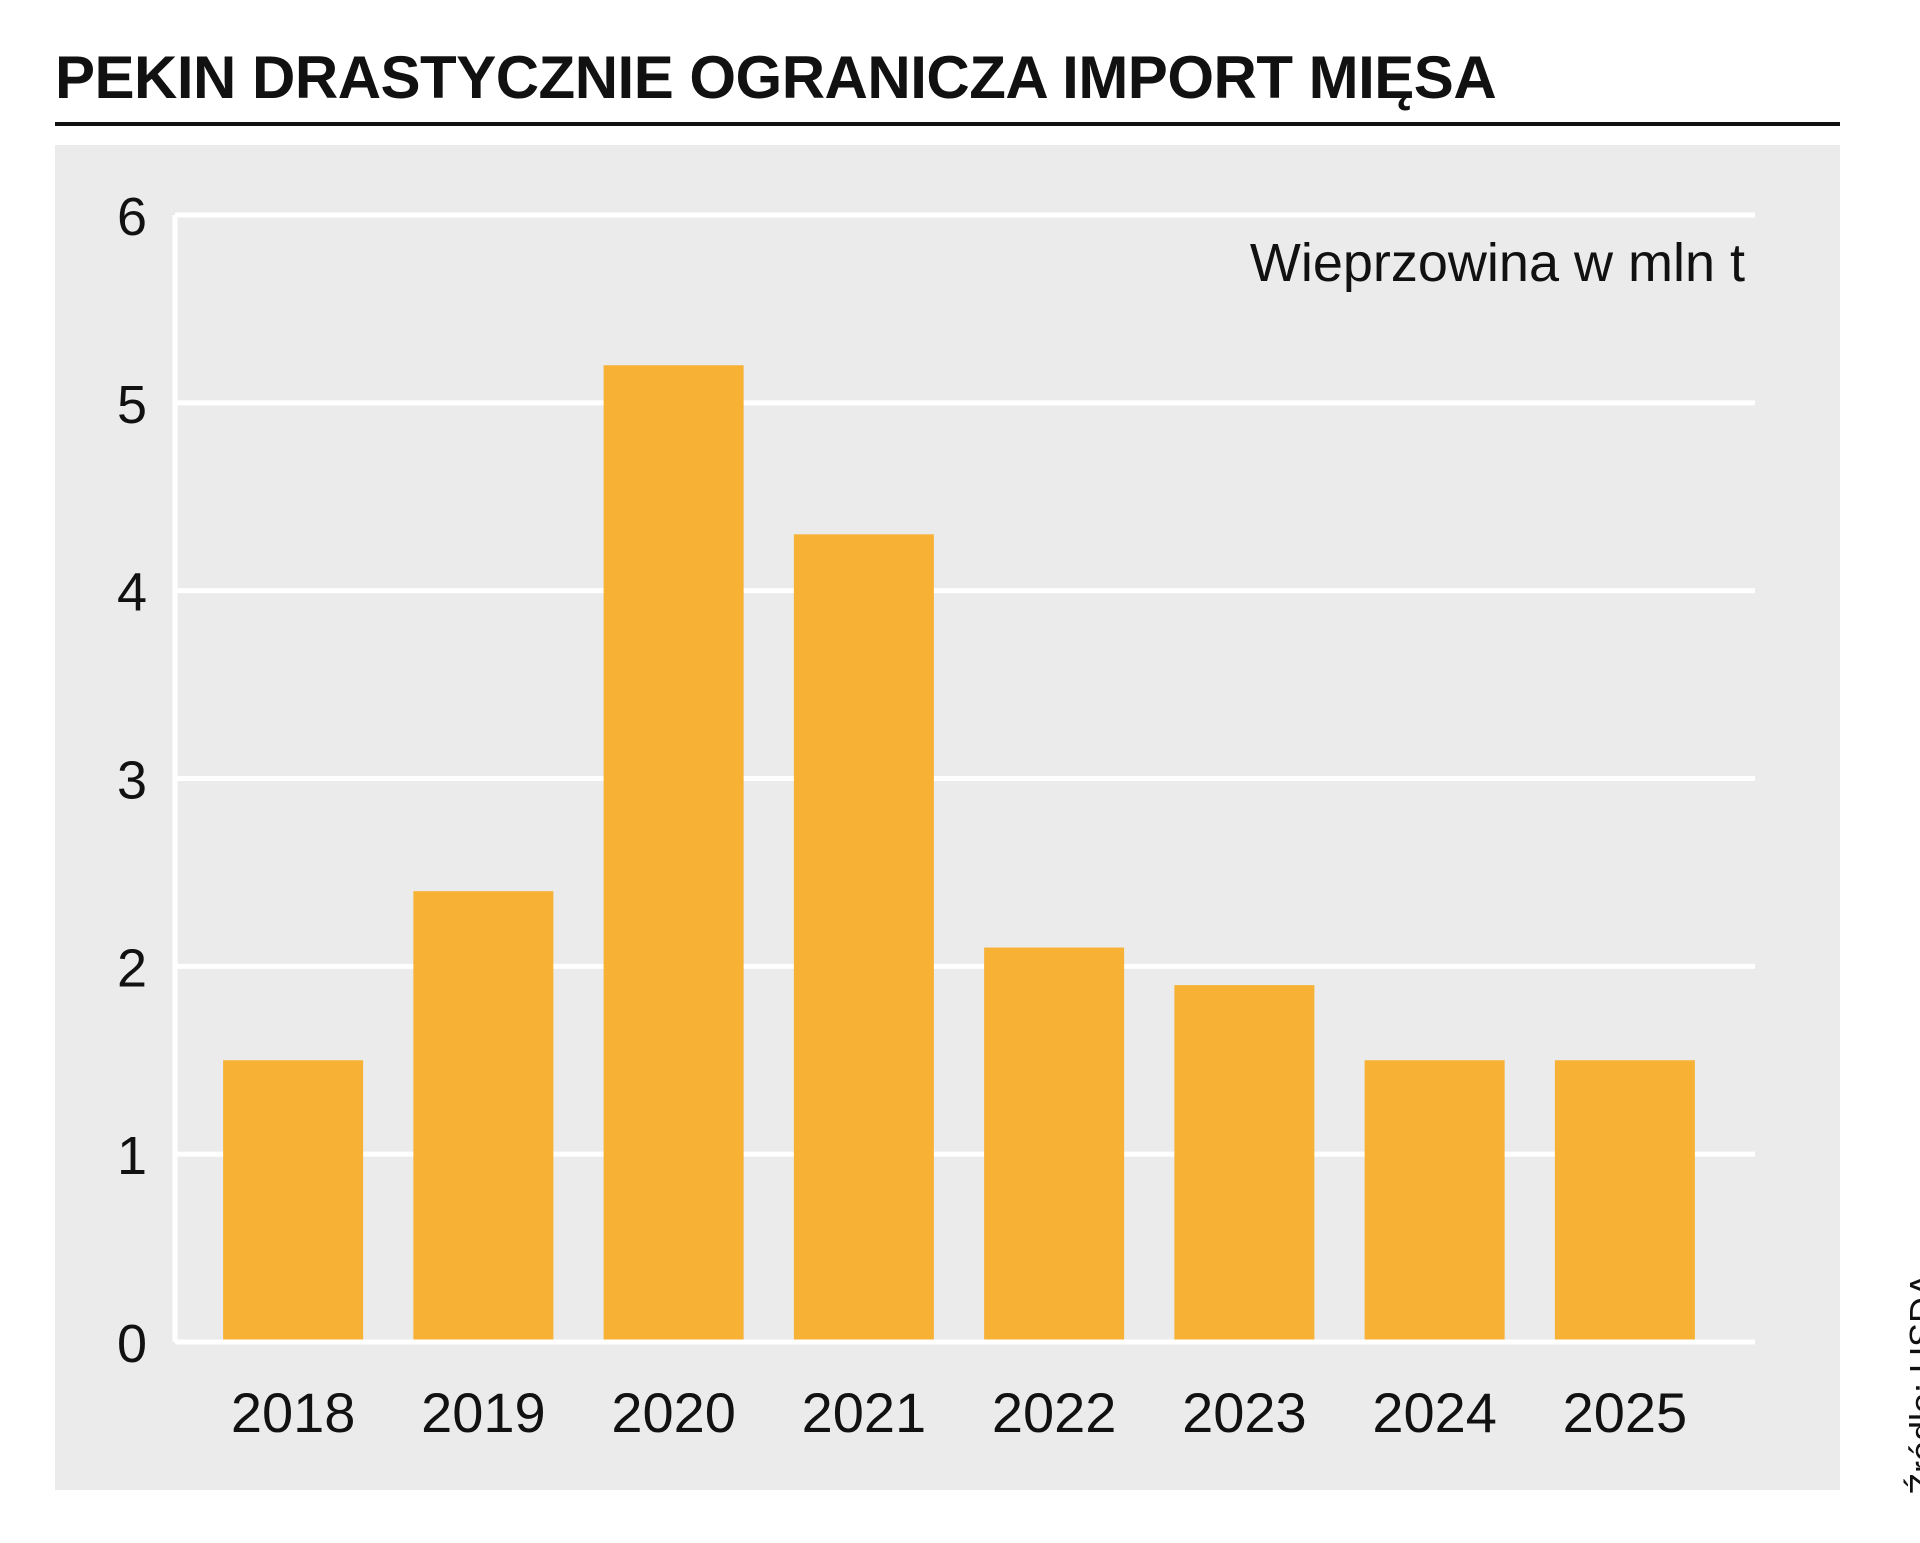  Describe the element at coordinates (132, 1344) in the screenshot. I see `y-tick-label: 0` at that location.